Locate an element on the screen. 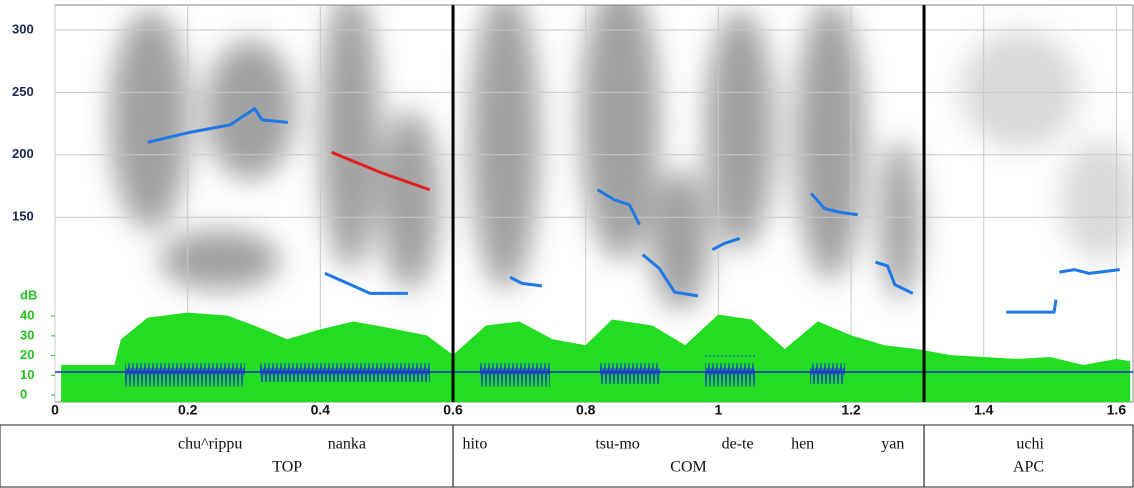  tier-box is located at coordinates (567, 456).